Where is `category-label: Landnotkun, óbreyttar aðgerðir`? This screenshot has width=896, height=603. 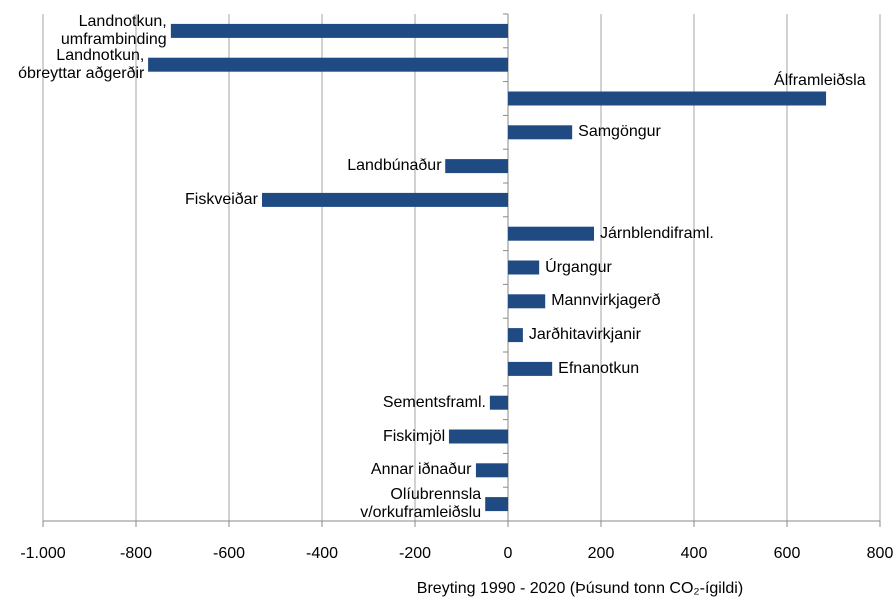 category-label: Landnotkun, óbreyttar aðgerðir is located at coordinates (81, 64).